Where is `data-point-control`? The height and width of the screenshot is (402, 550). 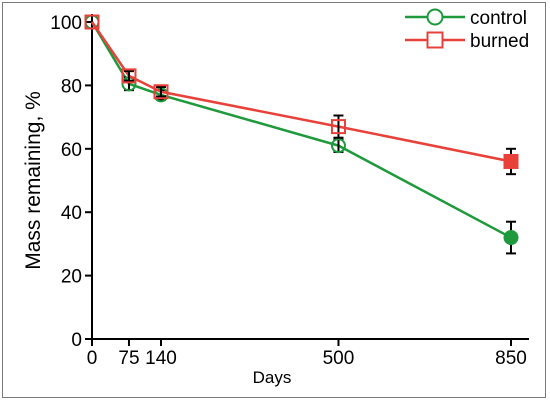 data-point-control is located at coordinates (511, 237).